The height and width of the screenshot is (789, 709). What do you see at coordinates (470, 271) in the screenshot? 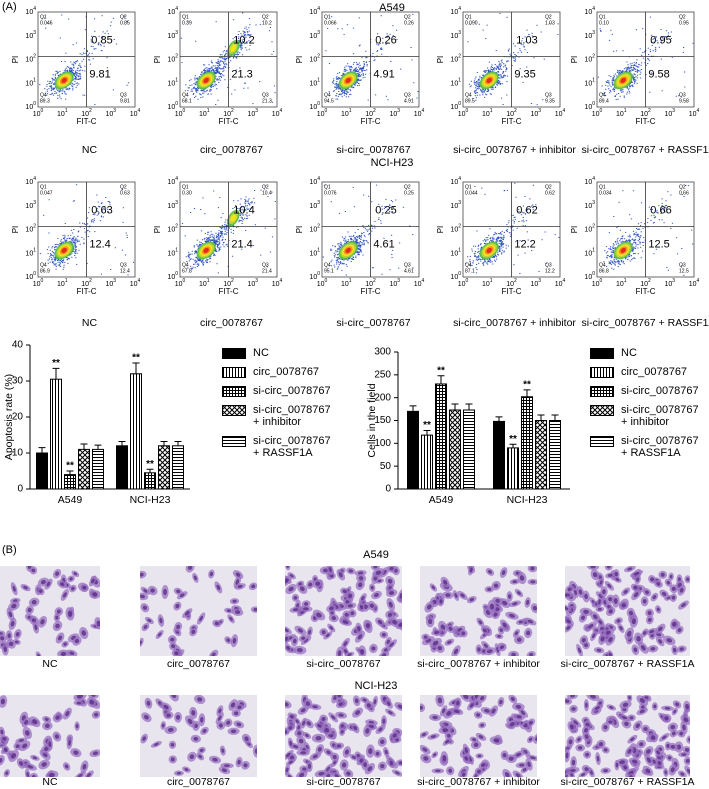
I see `quadrant-value: 87.1` at bounding box center [470, 271].